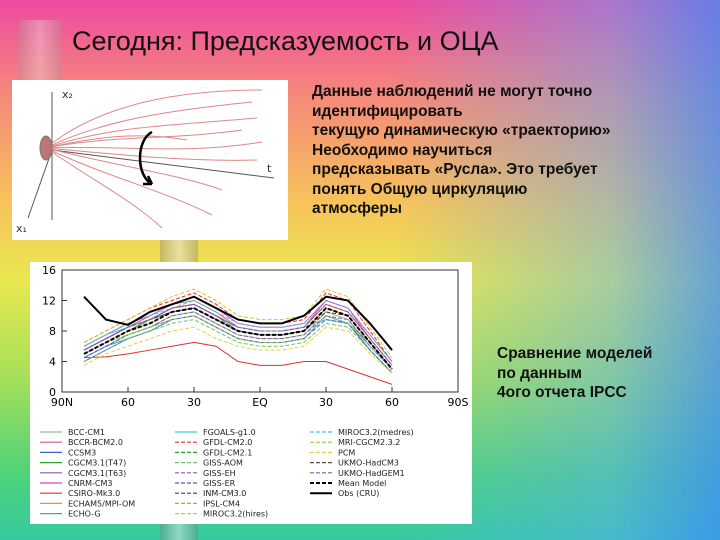 The height and width of the screenshot is (540, 720). What do you see at coordinates (368, 463) in the screenshot?
I see `legend-label: UKMO-HadCM3` at bounding box center [368, 463].